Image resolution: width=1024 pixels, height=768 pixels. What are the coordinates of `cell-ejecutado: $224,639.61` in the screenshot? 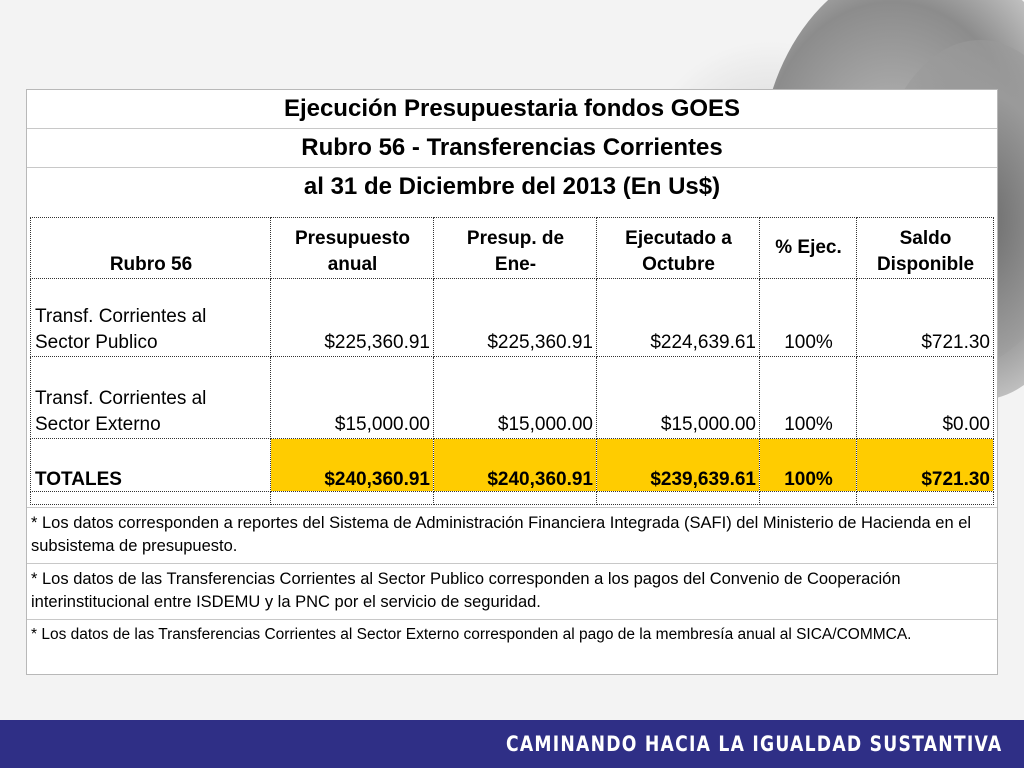 It's located at (678, 317).